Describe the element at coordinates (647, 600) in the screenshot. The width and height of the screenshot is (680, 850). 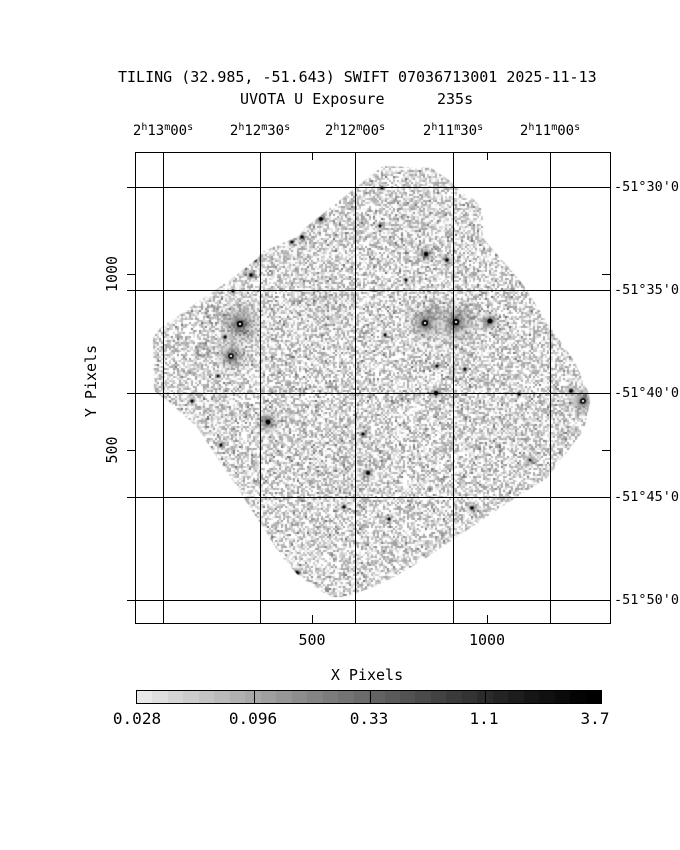
I see `dec-tick-label: -51°50'0` at that location.